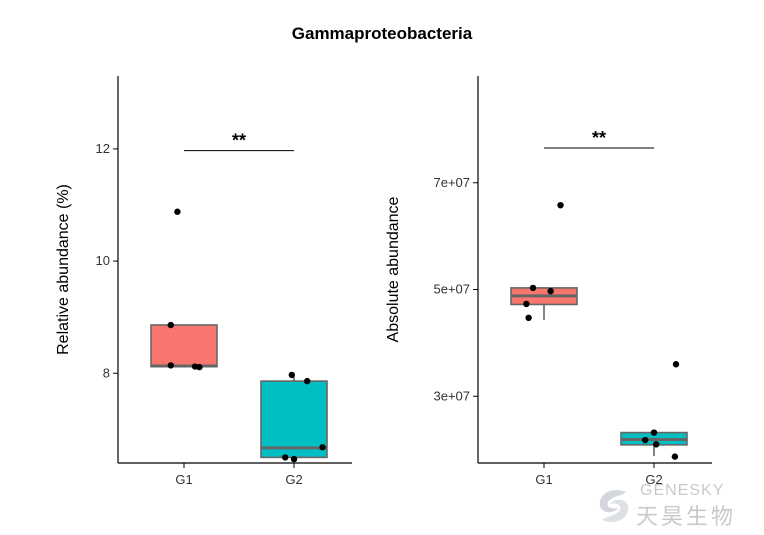 The image size is (764, 535). I want to click on y-axis-title: Relative abundance (%), so click(63, 269).